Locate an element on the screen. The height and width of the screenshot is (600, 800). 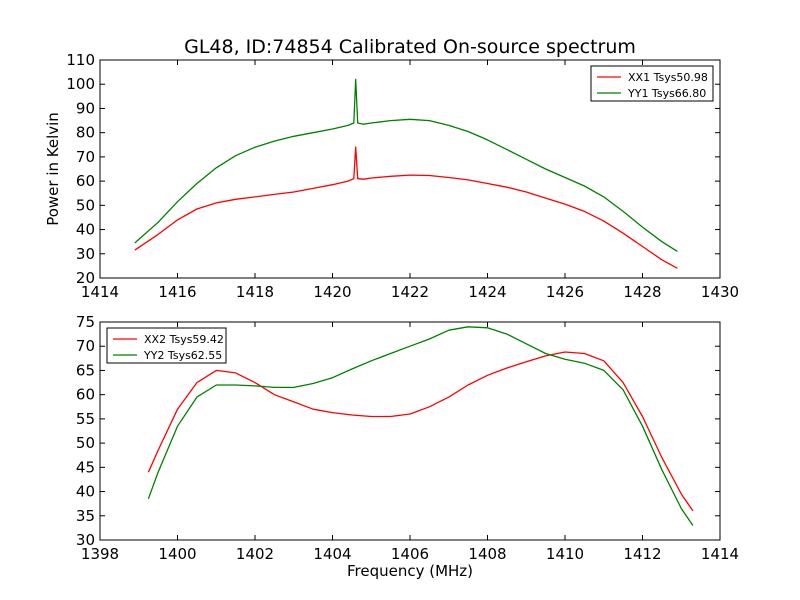
x-tick-label: 1412 is located at coordinates (642, 554).